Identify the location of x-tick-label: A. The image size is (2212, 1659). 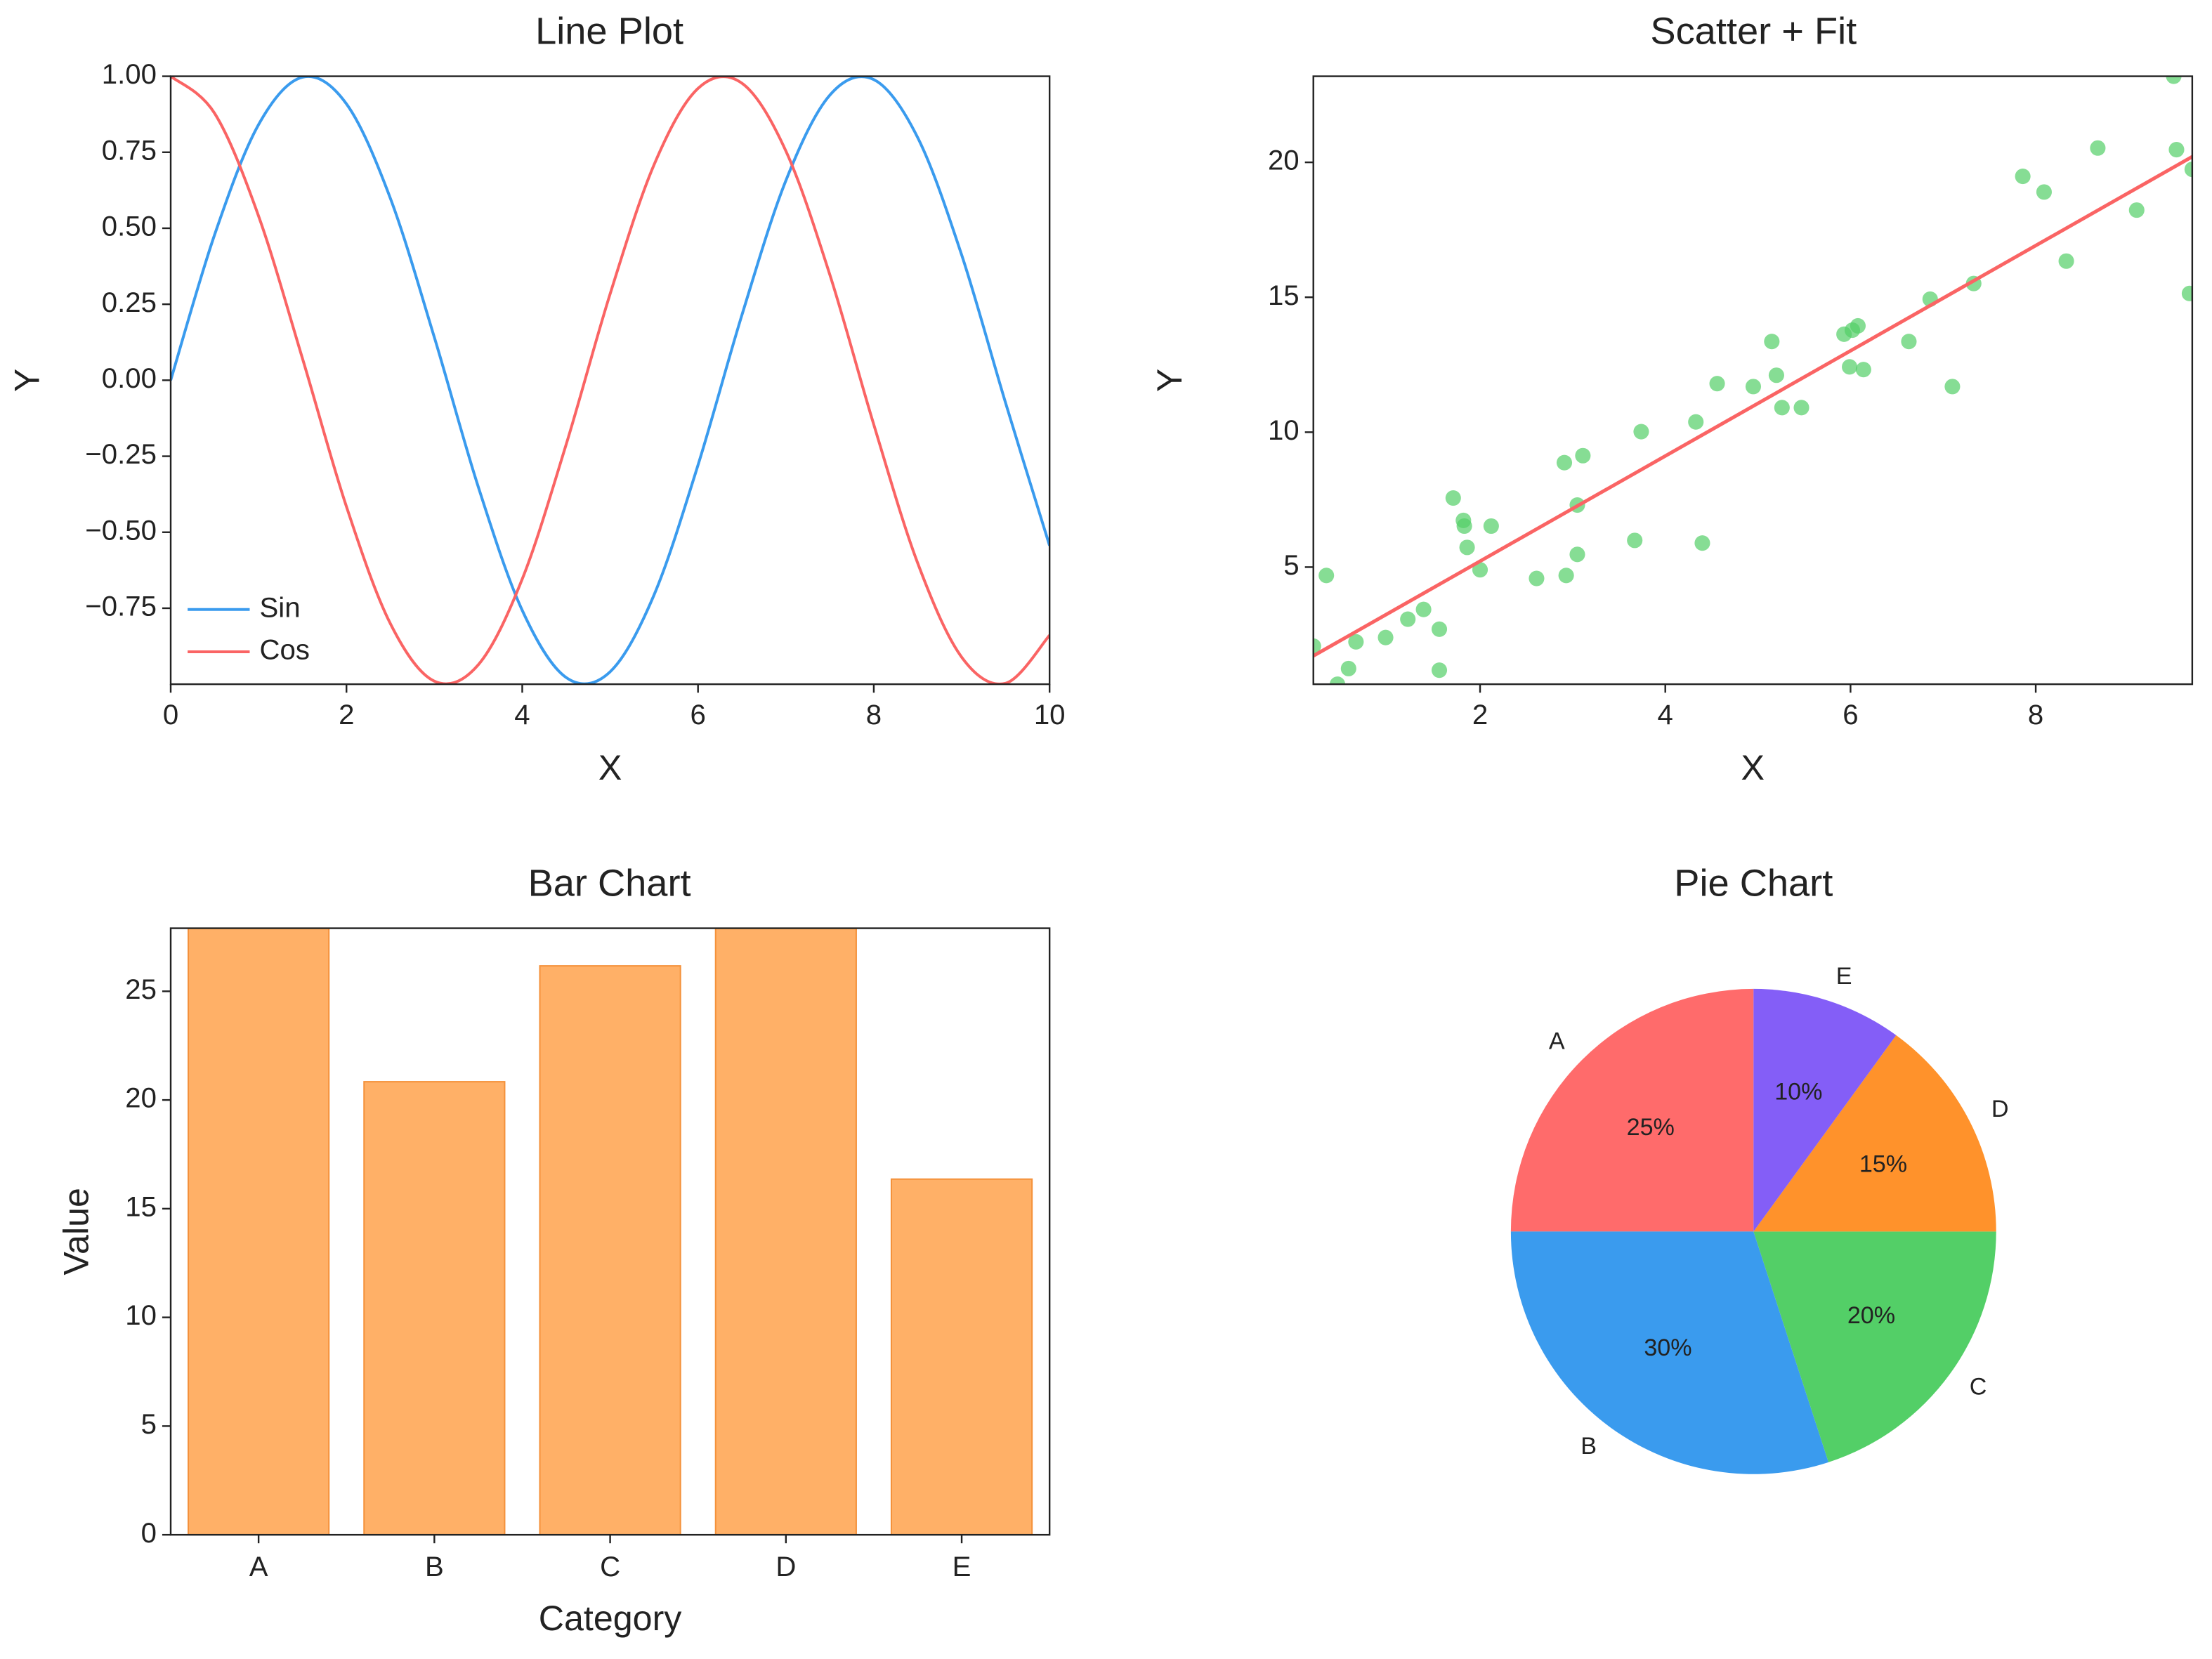
(258, 1566).